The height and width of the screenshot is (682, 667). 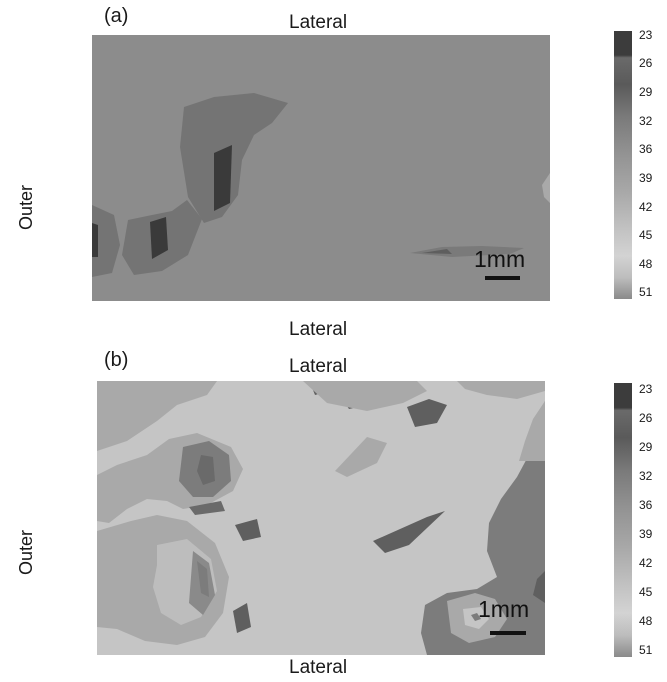 I want to click on region-right-column-point, so click(x=476, y=617).